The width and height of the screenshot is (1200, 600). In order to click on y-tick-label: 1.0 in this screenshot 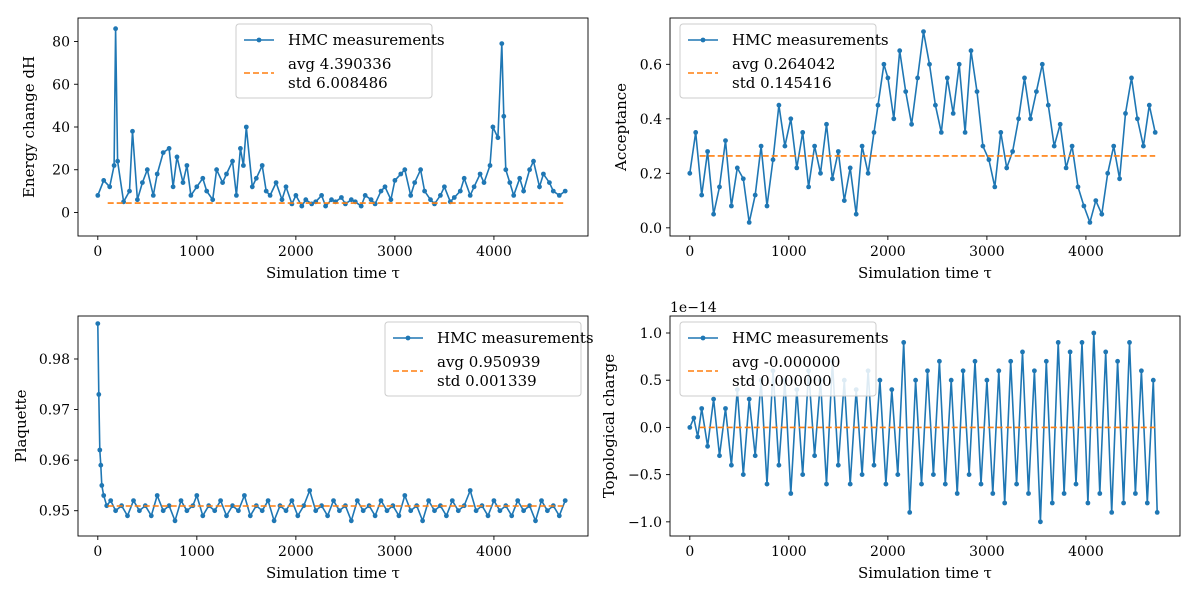, I will do `click(651, 334)`.